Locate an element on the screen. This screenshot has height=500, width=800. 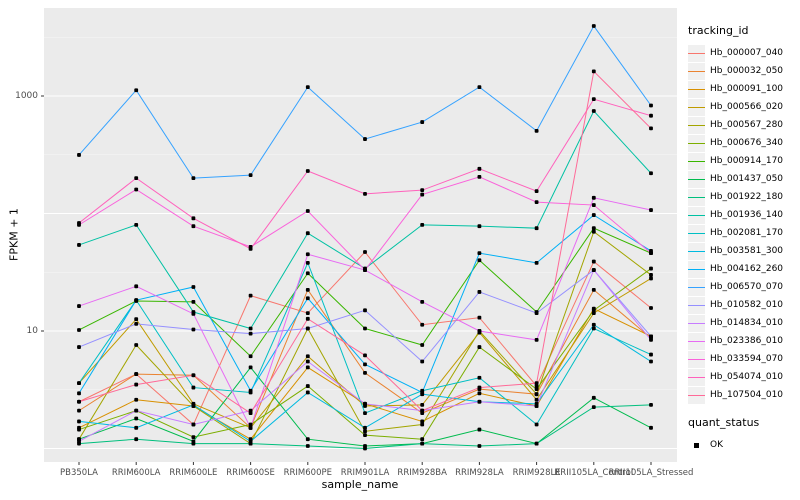
legend-item-label: Hb_054074_010 is located at coordinates (747, 377).